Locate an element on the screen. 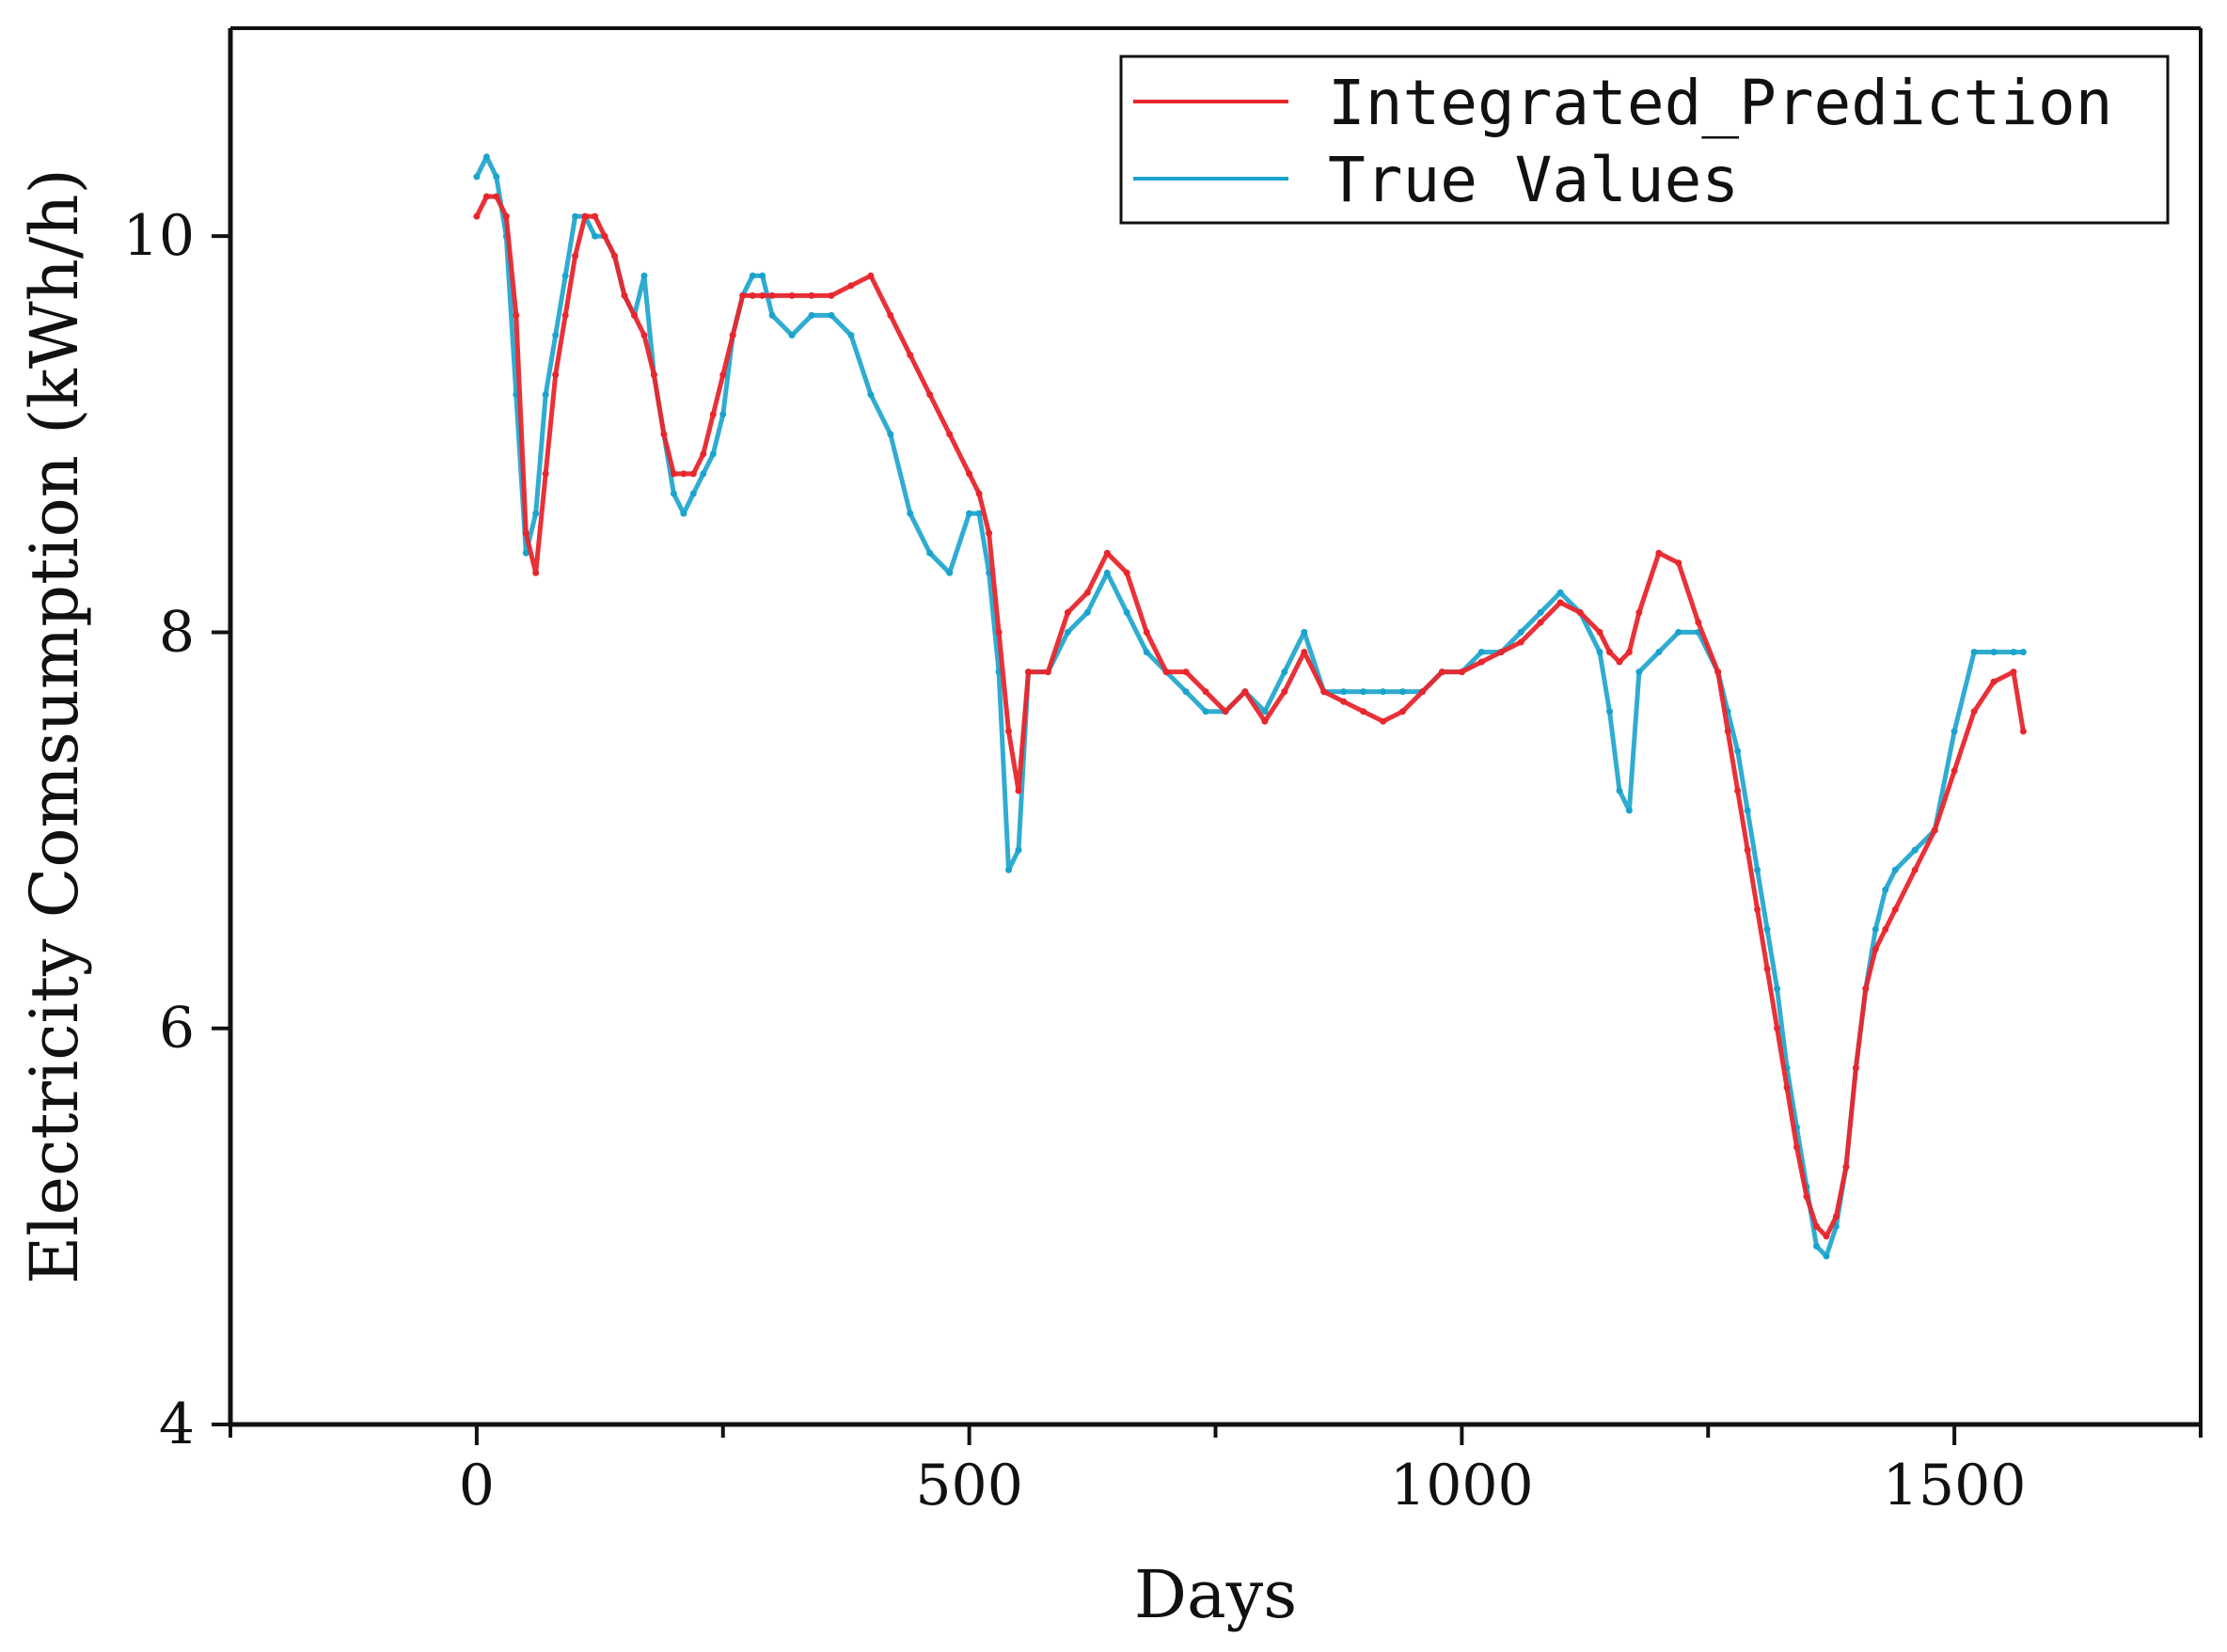 Image resolution: width=2227 pixels, height=1652 pixels. y-tick-label: 10 is located at coordinates (159, 236).